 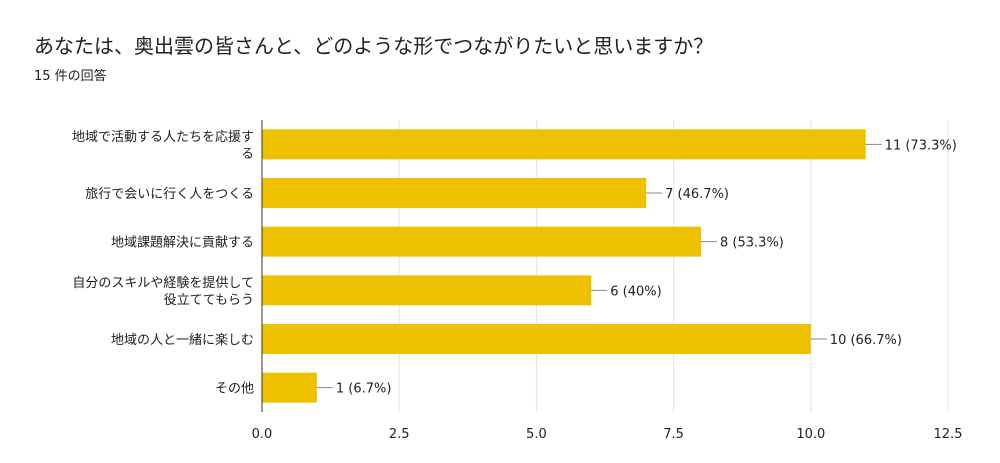 I want to click on value-label: 10 (66.7%), so click(x=866, y=340).